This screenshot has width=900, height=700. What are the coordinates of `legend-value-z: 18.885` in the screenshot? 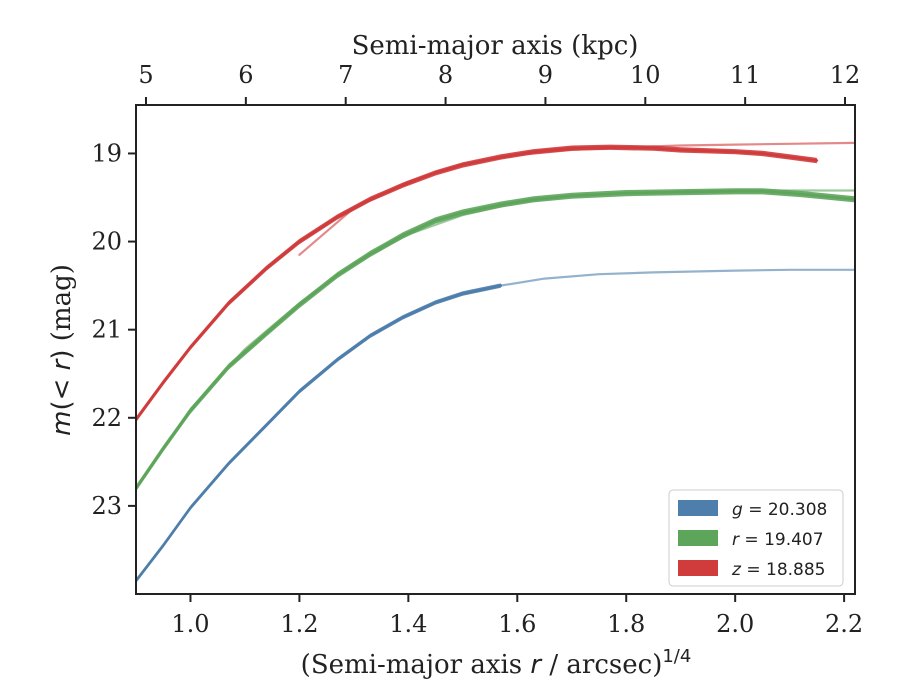 It's located at (795, 570).